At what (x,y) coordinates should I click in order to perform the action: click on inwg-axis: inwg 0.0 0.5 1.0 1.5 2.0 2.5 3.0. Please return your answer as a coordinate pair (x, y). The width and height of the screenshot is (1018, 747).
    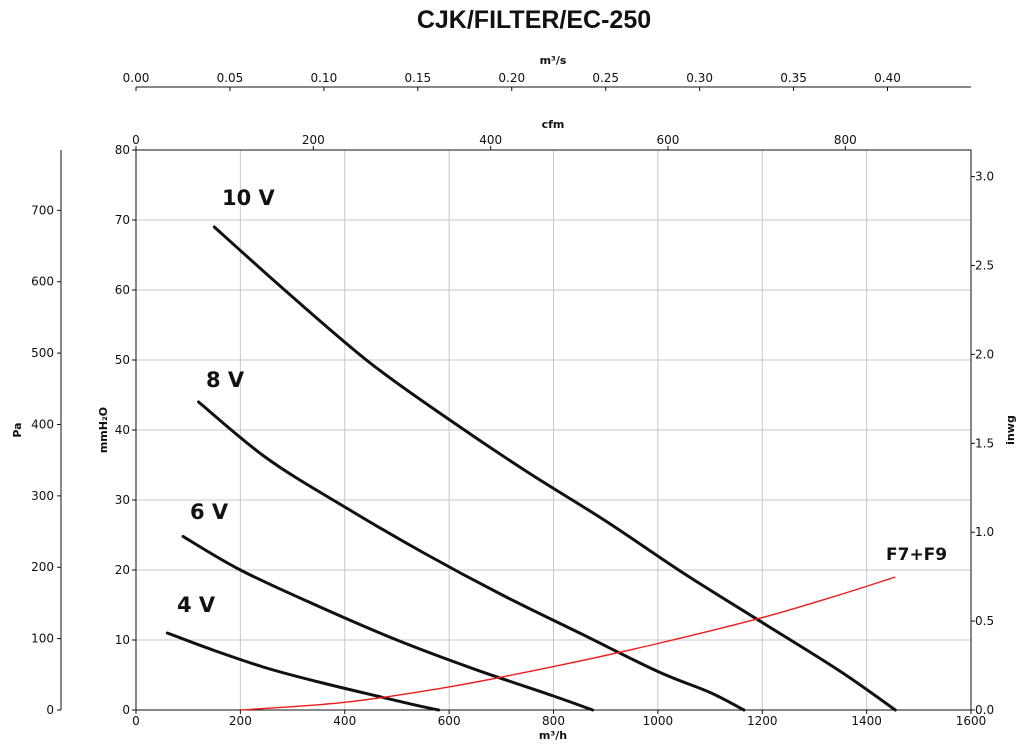
    Looking at the image, I should click on (994, 443).